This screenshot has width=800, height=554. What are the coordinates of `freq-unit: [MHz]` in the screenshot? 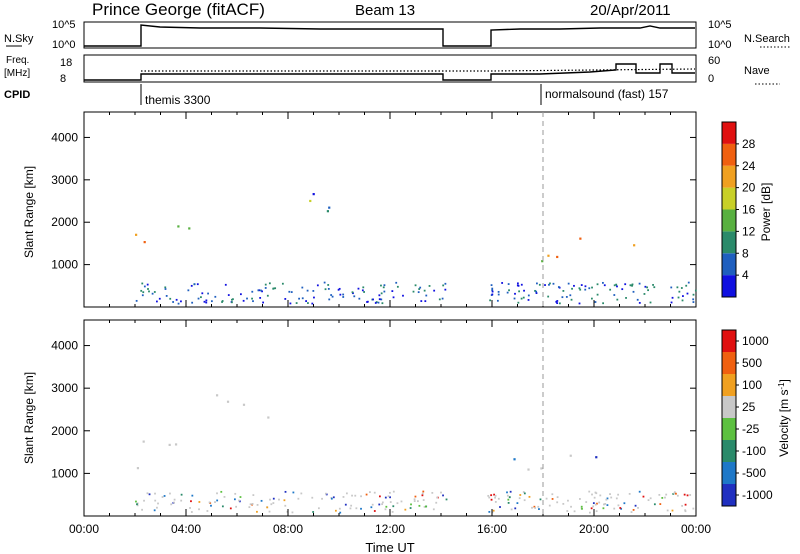 It's located at (17, 73).